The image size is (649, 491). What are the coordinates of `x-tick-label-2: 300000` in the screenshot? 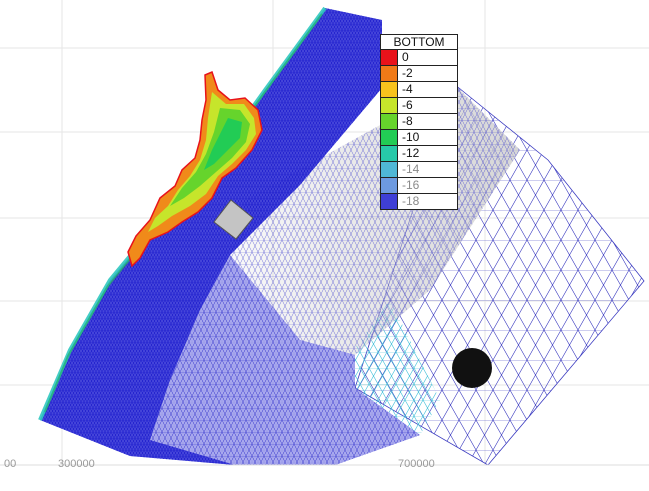 It's located at (76, 464).